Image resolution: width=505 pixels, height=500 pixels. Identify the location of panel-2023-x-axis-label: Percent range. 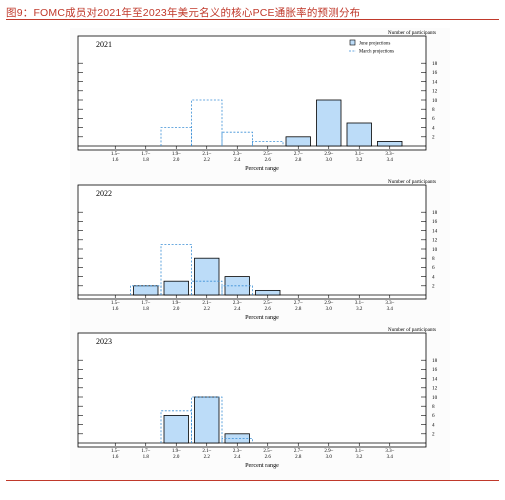
(262, 465).